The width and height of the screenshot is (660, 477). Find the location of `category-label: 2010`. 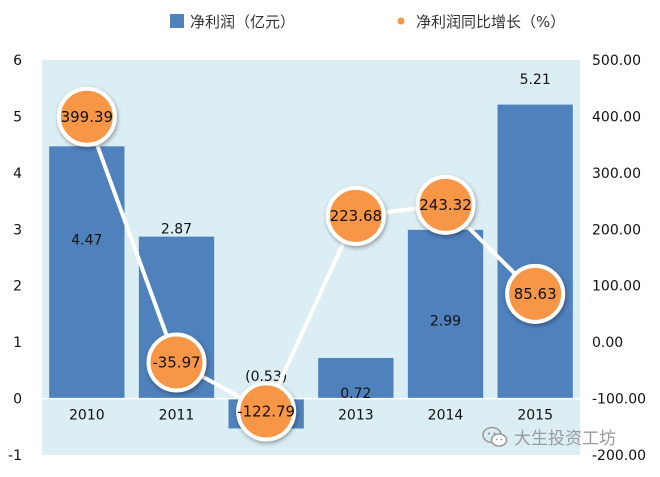

category-label: 2010 is located at coordinates (87, 416).